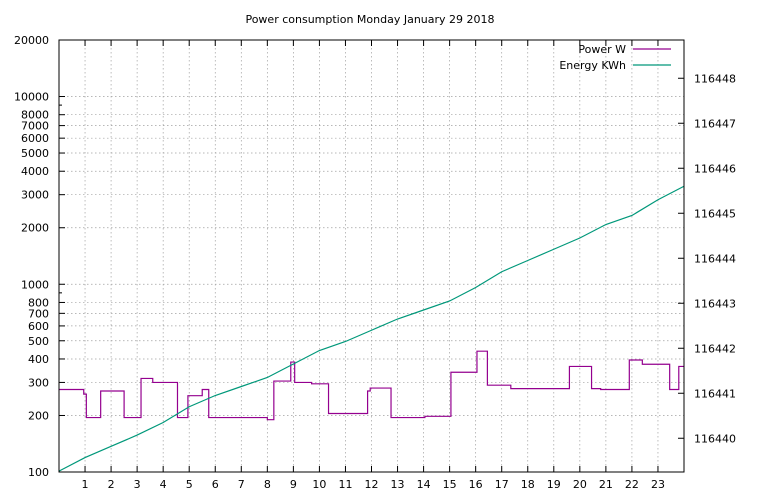  Describe the element at coordinates (592, 65) in the screenshot. I see `legend-label-energy-kwh: Energy KWh` at that location.